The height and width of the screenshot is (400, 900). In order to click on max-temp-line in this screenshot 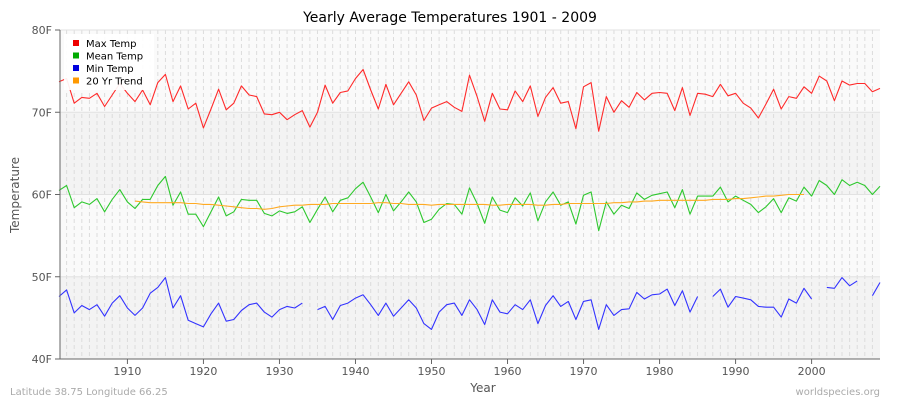, I will do `click(469, 100)`.